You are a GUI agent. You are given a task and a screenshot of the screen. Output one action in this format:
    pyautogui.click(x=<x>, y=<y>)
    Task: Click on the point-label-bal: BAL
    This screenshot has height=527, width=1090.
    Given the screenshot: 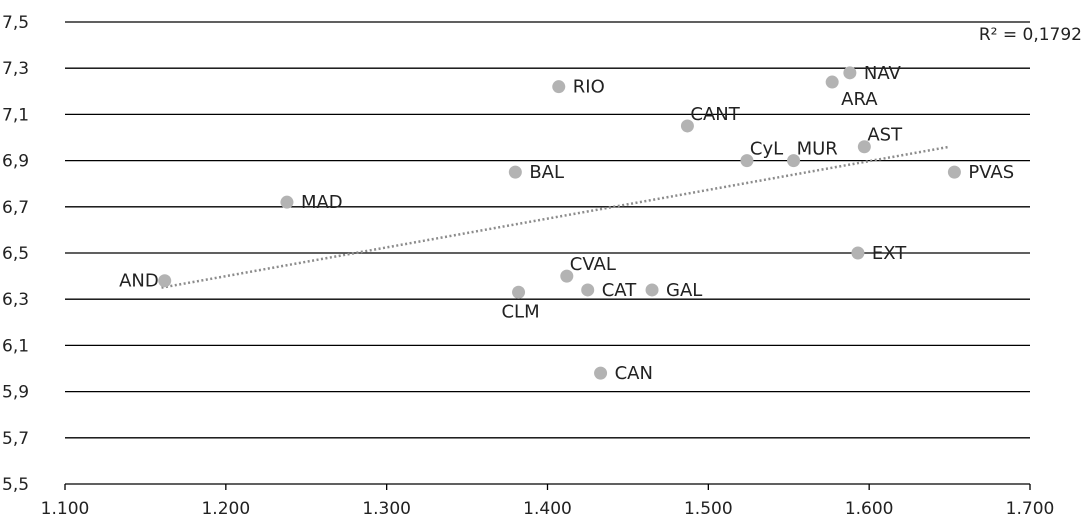 What is the action you would take?
    pyautogui.click(x=546, y=172)
    